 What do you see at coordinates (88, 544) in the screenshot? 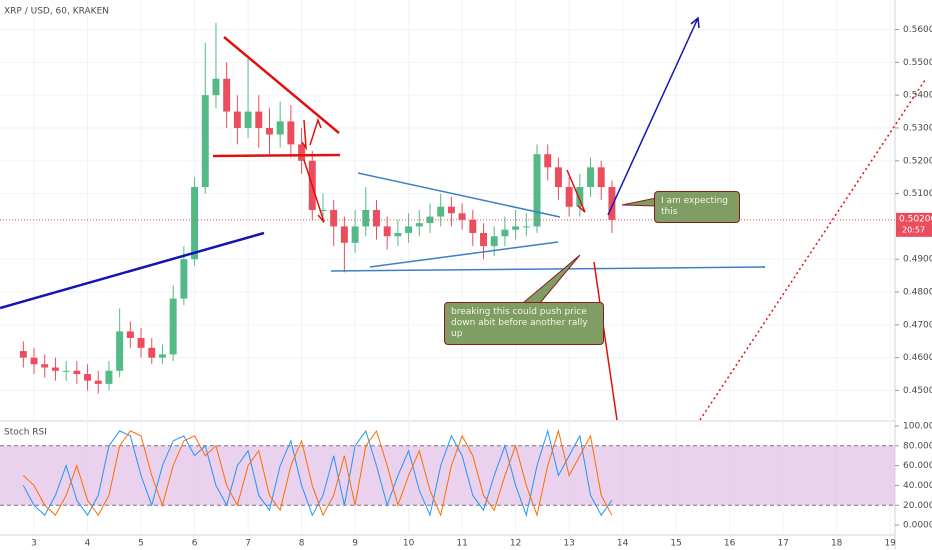
I see `x-tick-label: 4` at bounding box center [88, 544].